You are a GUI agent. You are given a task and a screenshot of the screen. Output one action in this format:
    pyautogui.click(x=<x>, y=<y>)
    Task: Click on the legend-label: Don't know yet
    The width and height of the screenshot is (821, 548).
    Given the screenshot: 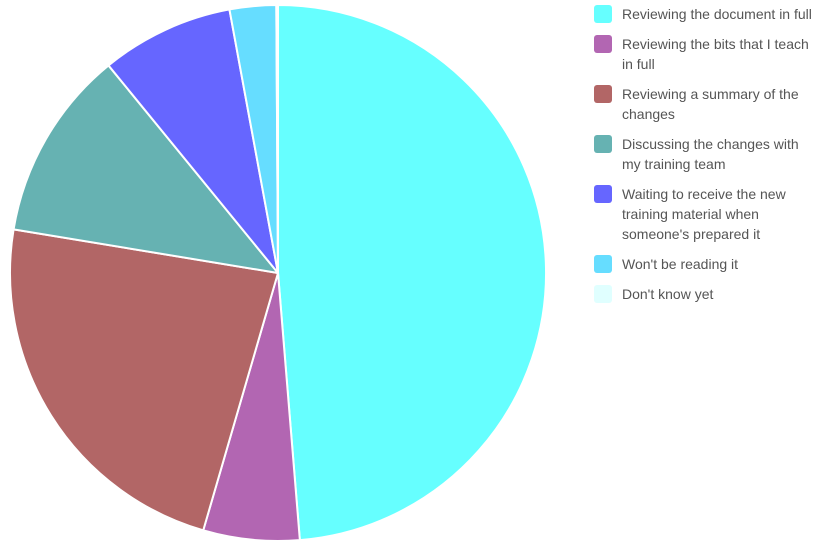 What is the action you would take?
    pyautogui.click(x=668, y=294)
    